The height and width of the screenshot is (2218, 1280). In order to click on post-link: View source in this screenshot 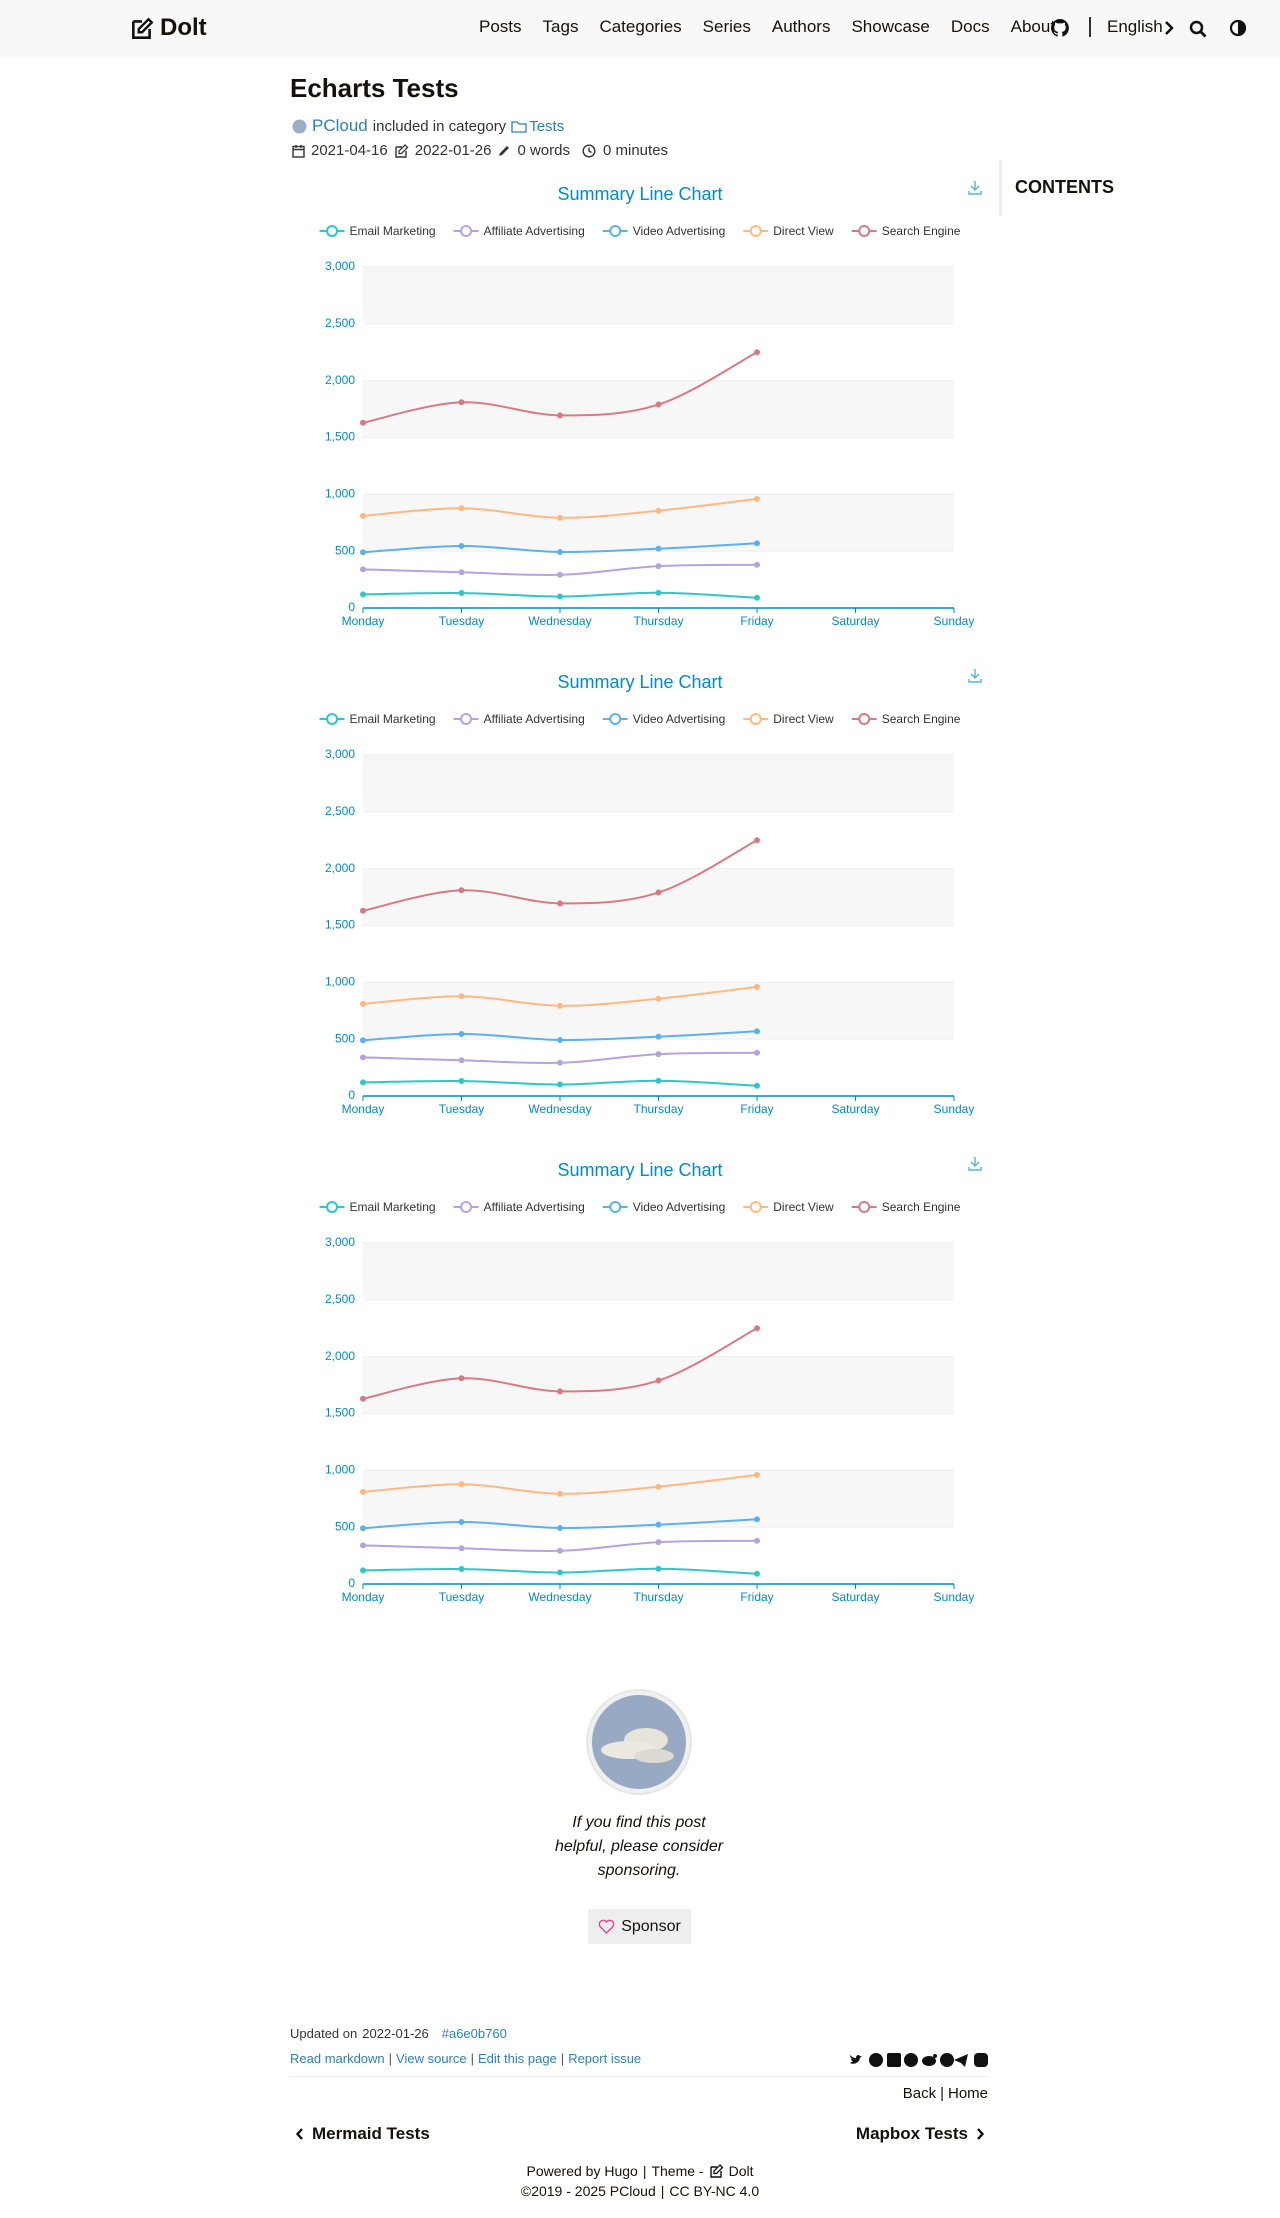, I will do `click(431, 2058)`.